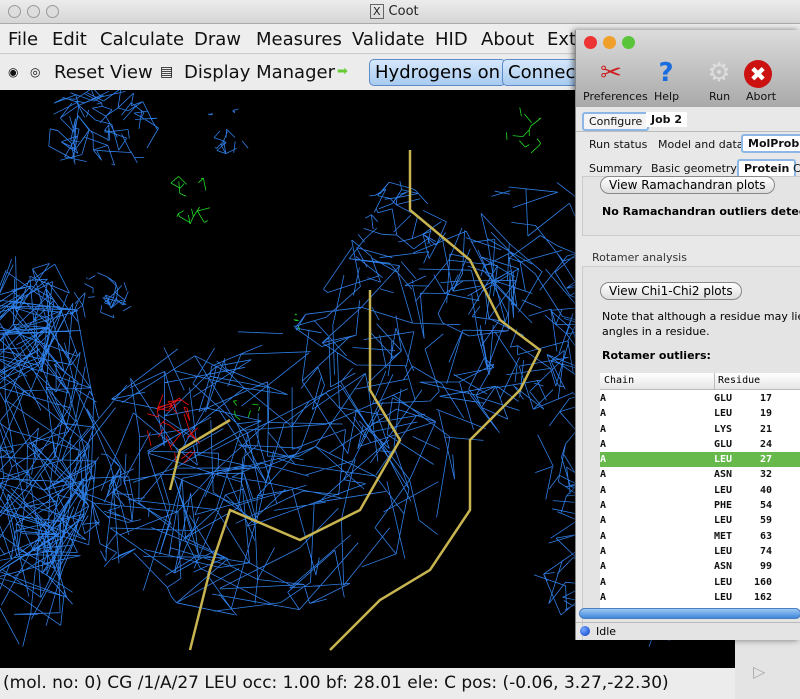 The height and width of the screenshot is (699, 800). What do you see at coordinates (700, 444) in the screenshot?
I see `table-row: A GLU 24` at bounding box center [700, 444].